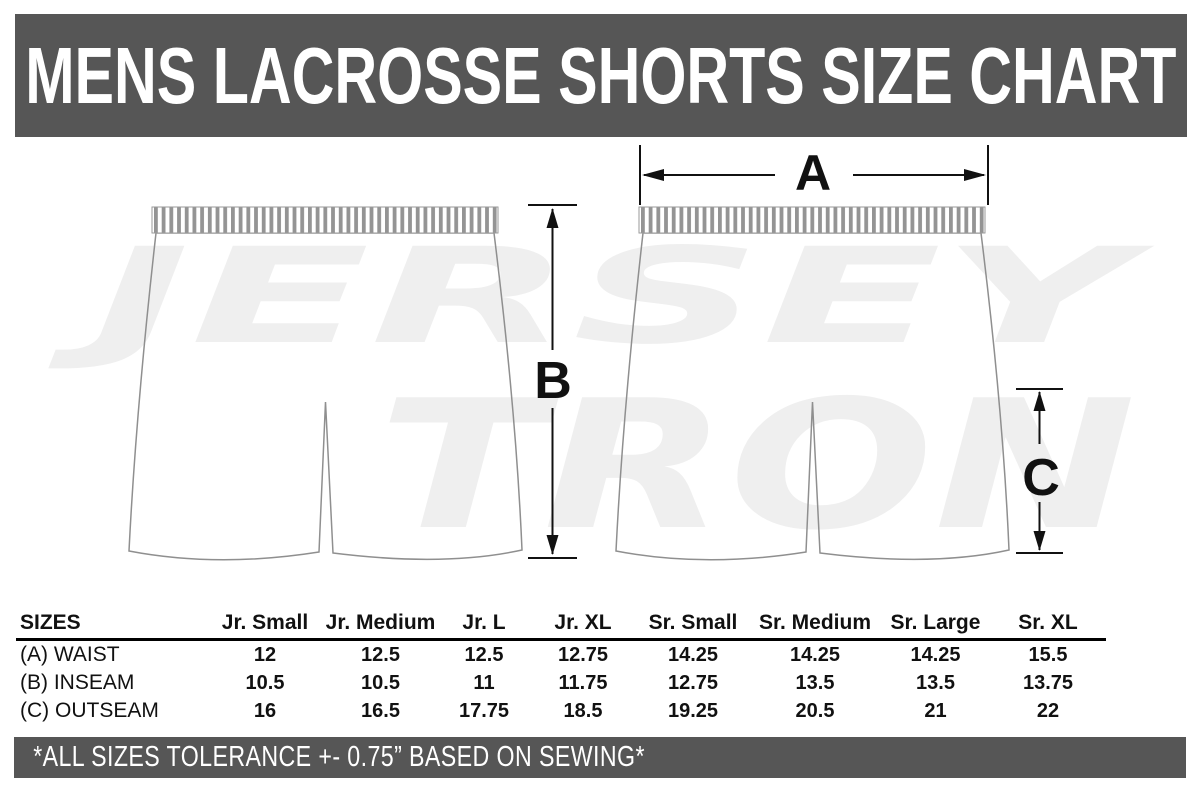 This screenshot has width=1200, height=793. Describe the element at coordinates (70, 654) in the screenshot. I see `row-label: (A) WAIST` at that location.